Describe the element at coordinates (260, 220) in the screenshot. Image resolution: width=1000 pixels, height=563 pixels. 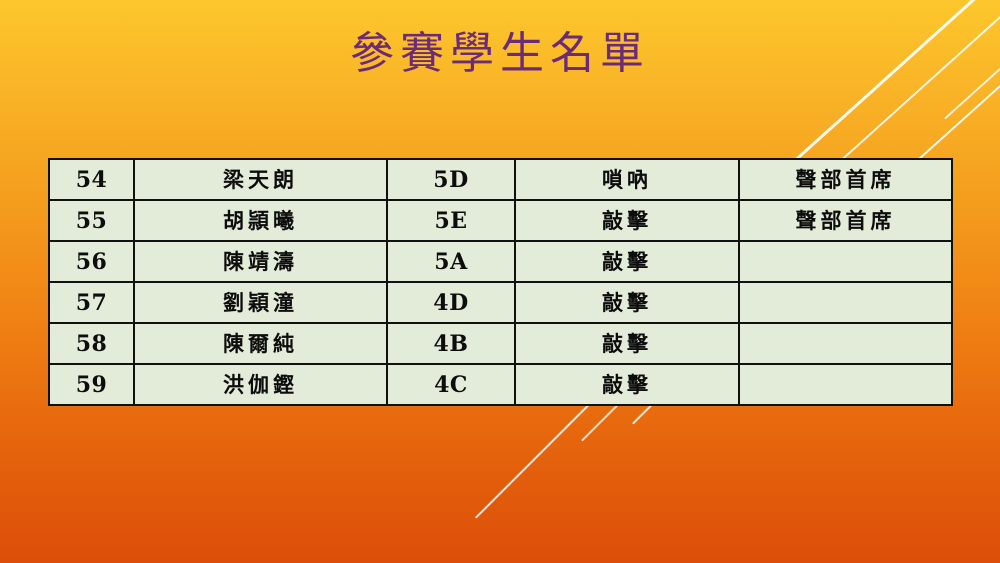
I see `cell-name: 胡頴曦` at that location.